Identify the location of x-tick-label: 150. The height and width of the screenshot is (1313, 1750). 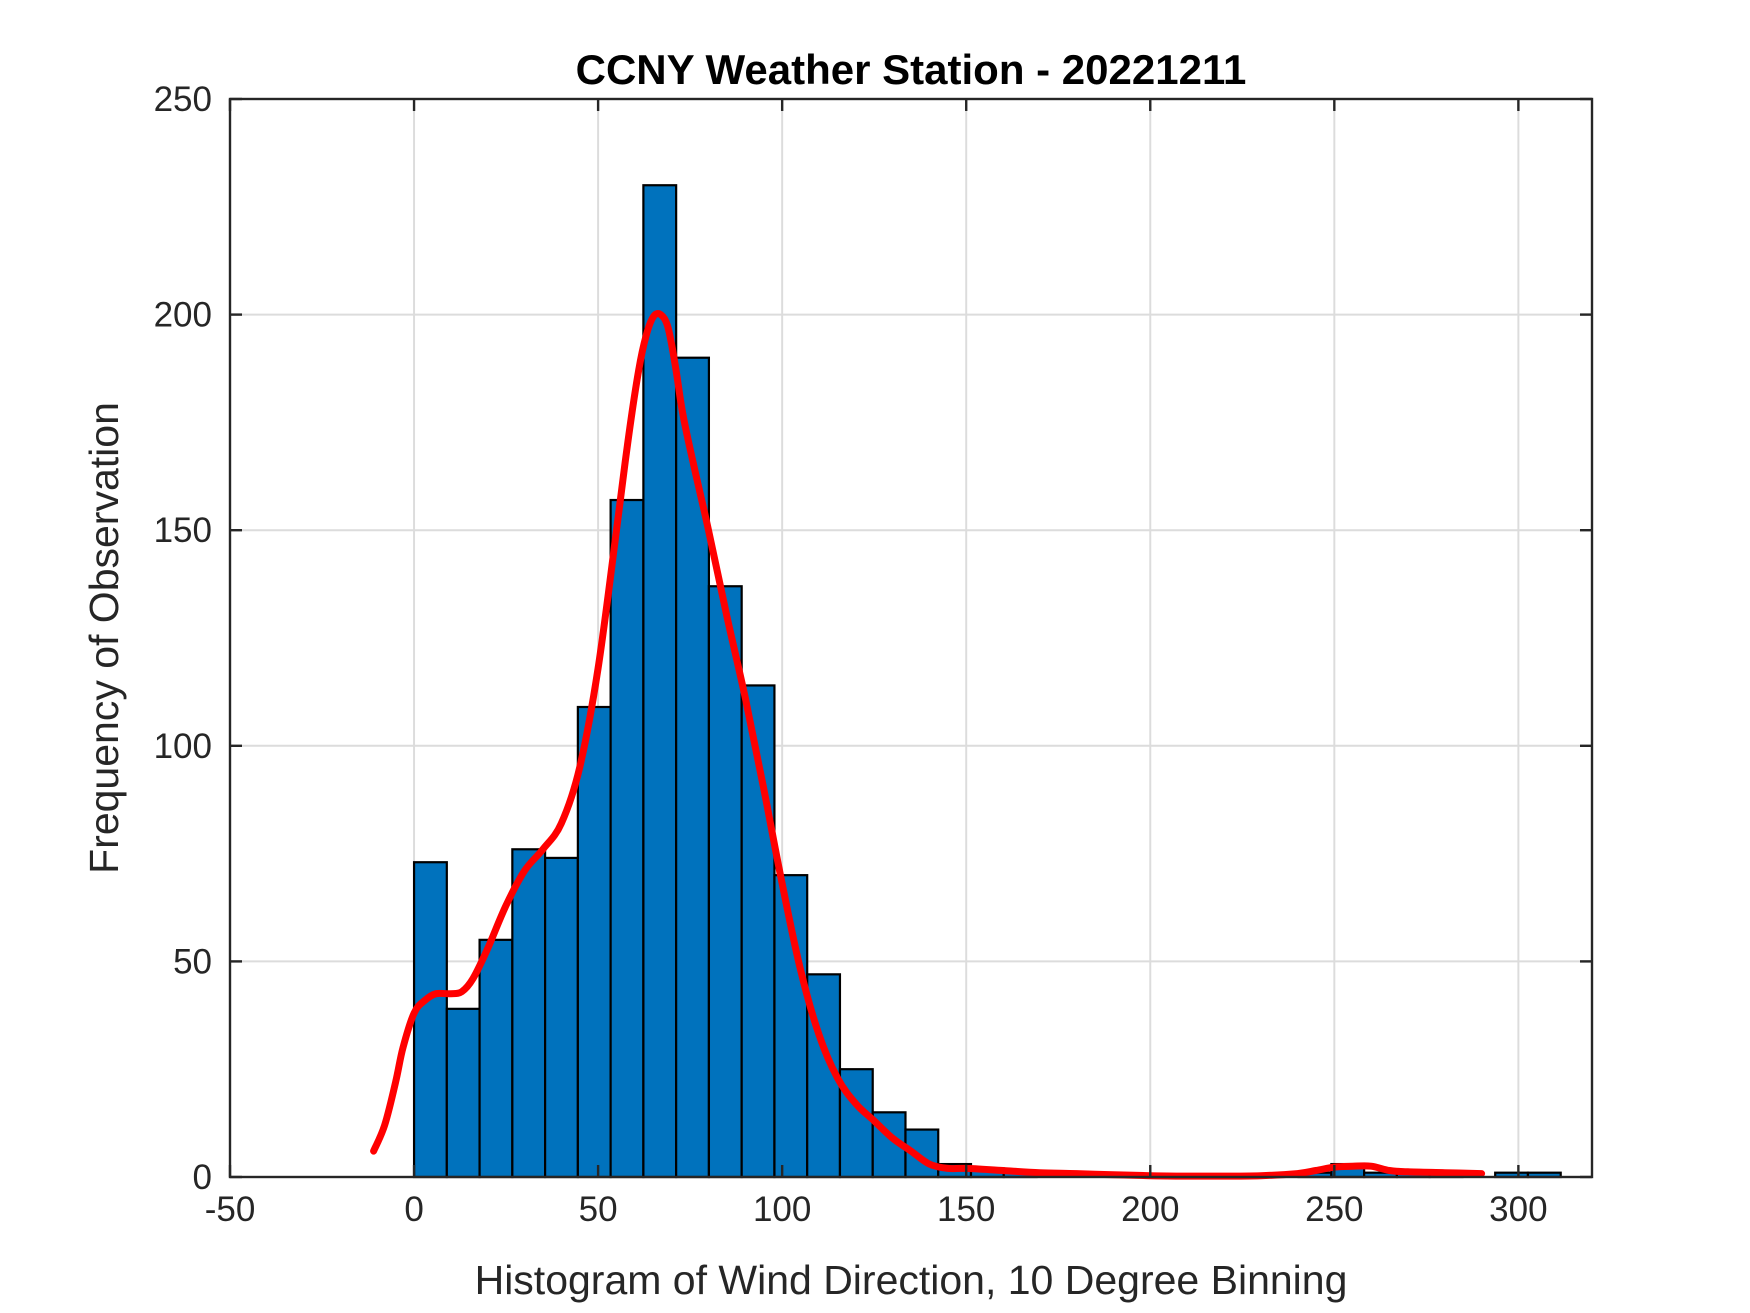
(966, 1209).